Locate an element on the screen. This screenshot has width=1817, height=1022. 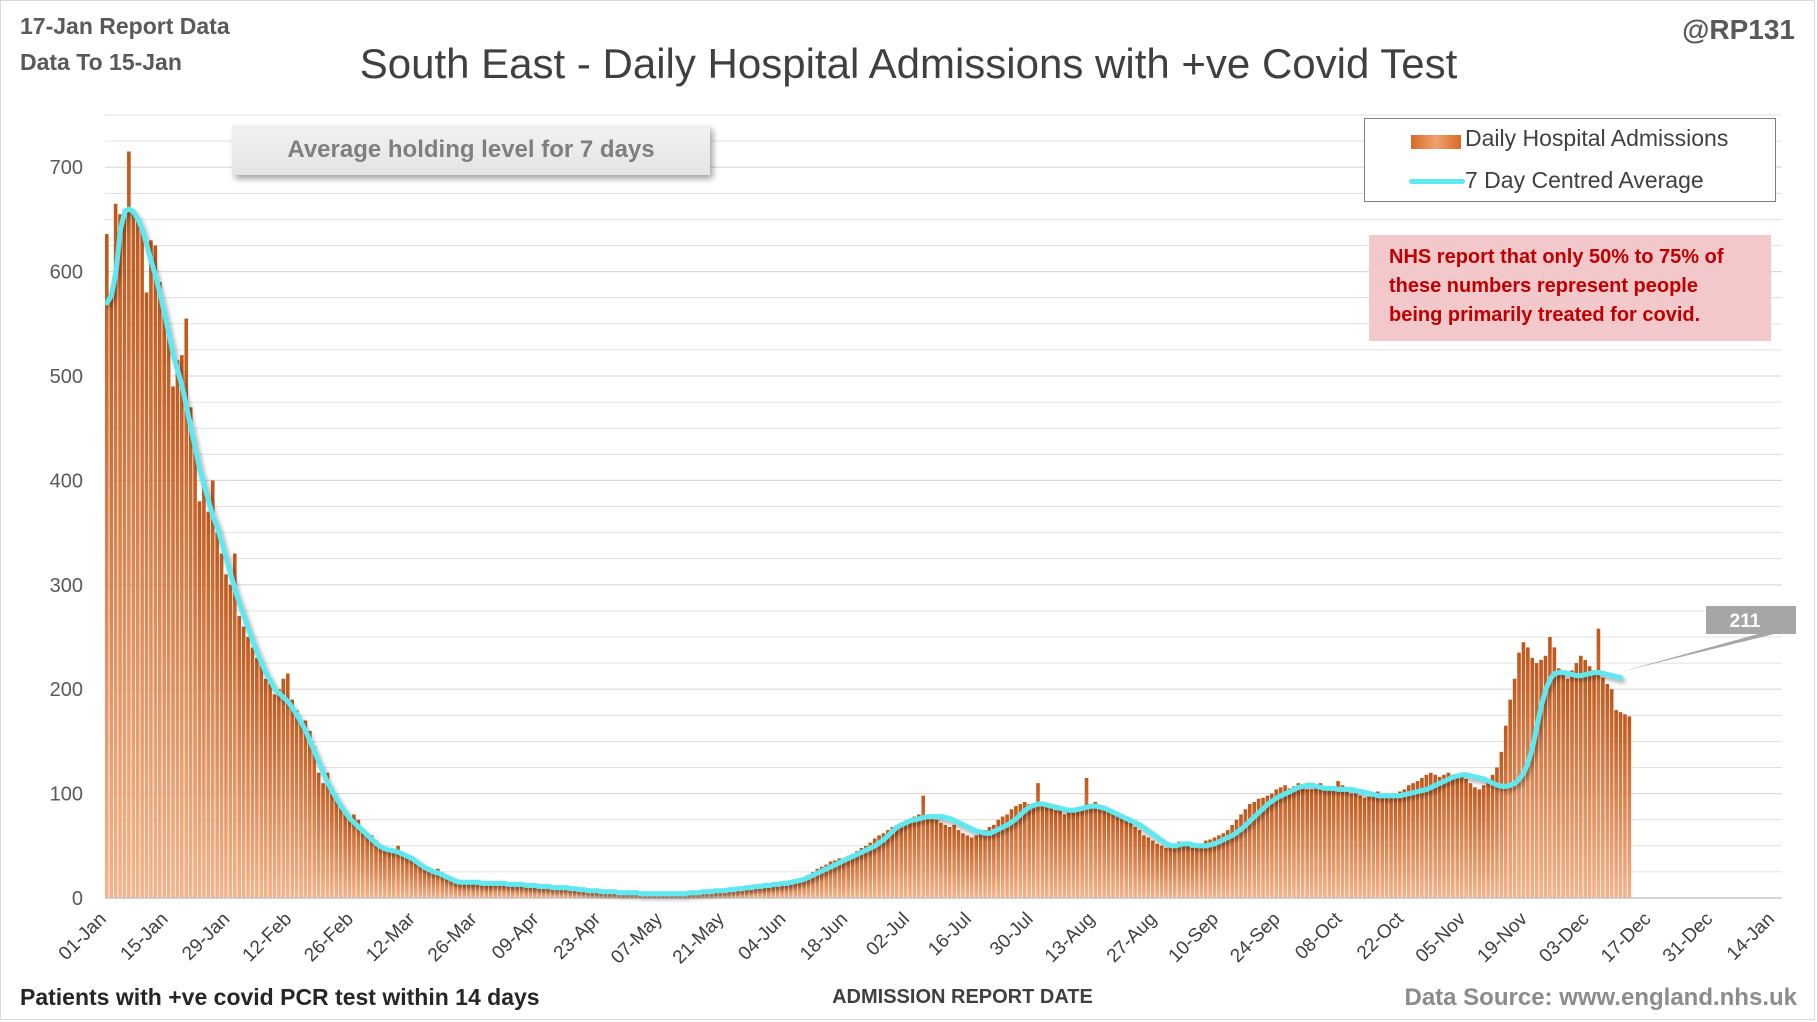
x-tick-label: 17-Dec is located at coordinates (1626, 938).